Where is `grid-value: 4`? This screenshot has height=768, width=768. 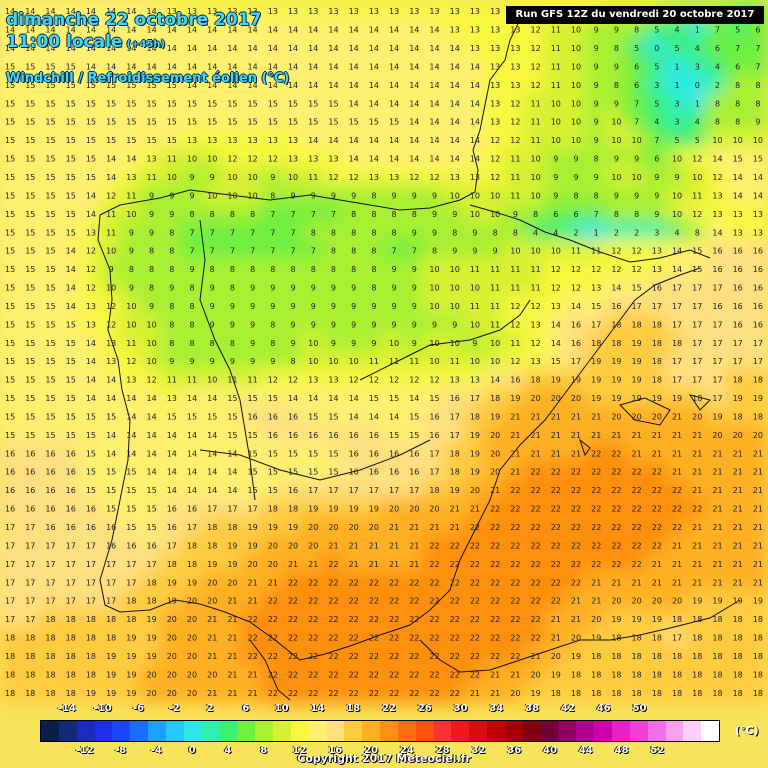
grid-value: 4 is located at coordinates (697, 122).